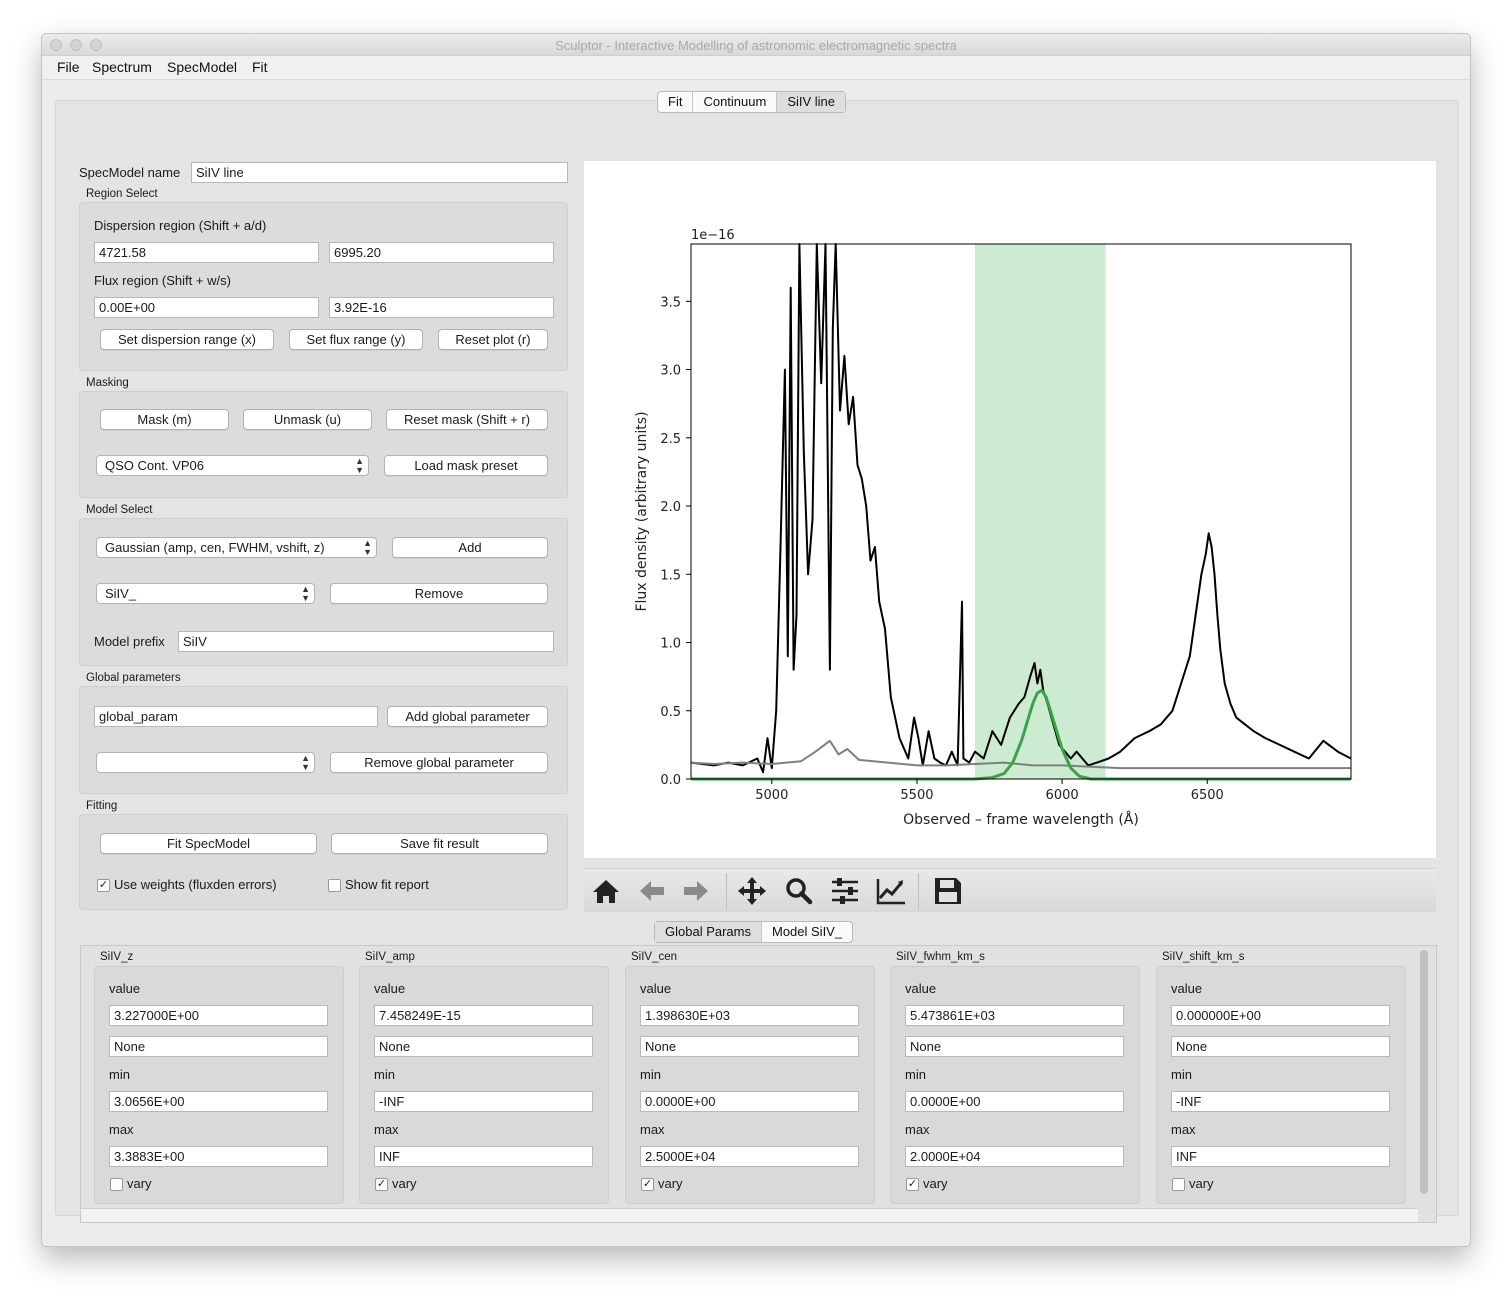 Image resolution: width=1512 pixels, height=1298 pixels. I want to click on zoom-magnifier-icon, so click(799, 891).